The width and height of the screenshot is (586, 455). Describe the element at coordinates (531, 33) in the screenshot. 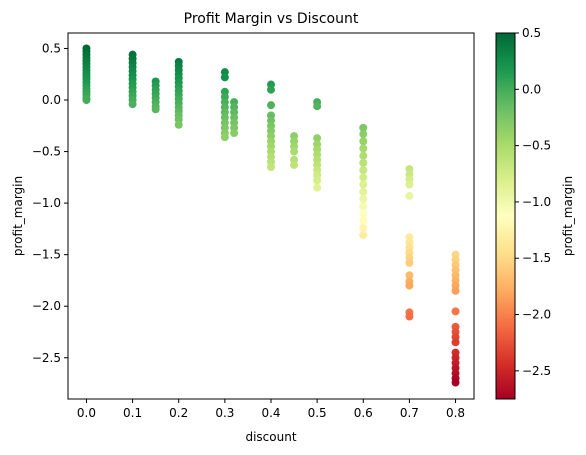

I see `colorbar-tick-label: 0.5` at that location.